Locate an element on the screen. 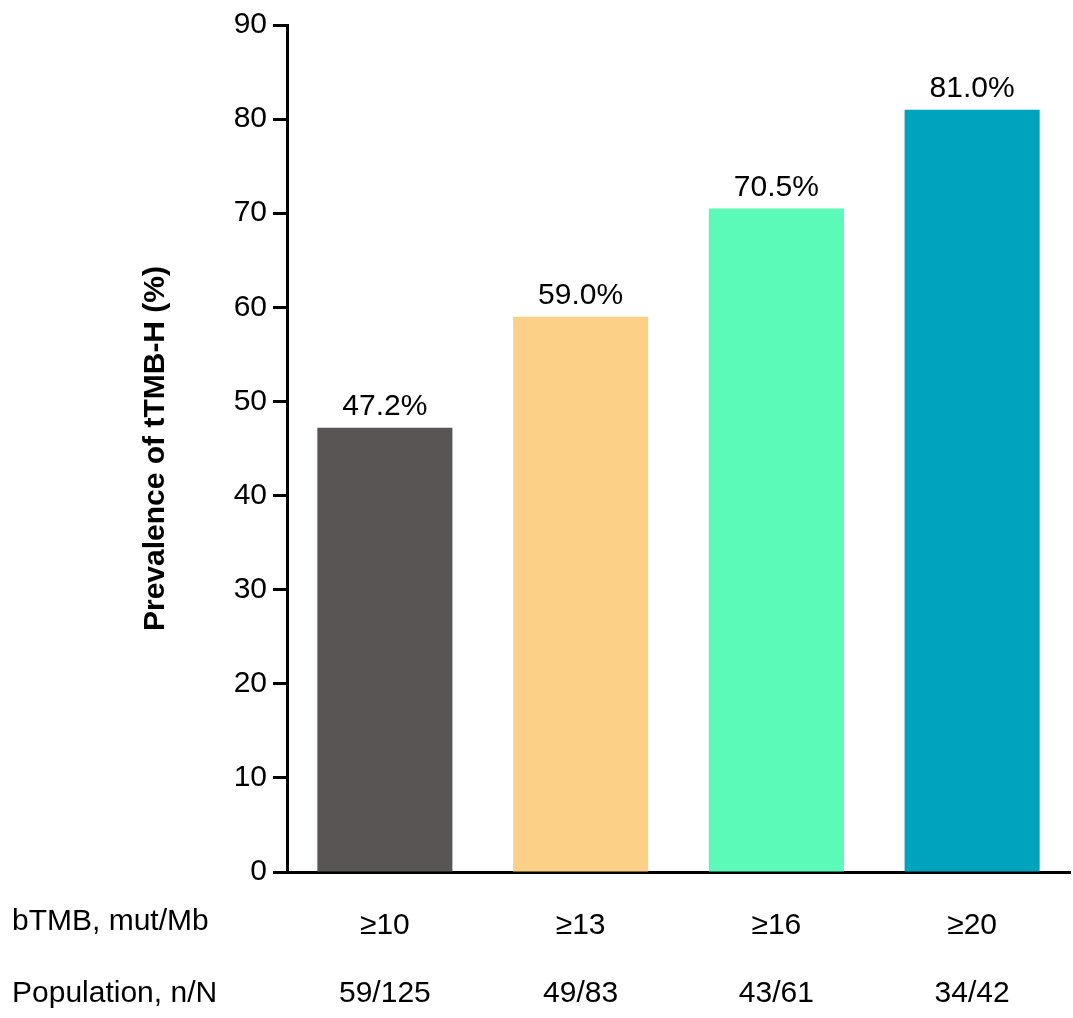  text: 59/125 is located at coordinates (384, 992).